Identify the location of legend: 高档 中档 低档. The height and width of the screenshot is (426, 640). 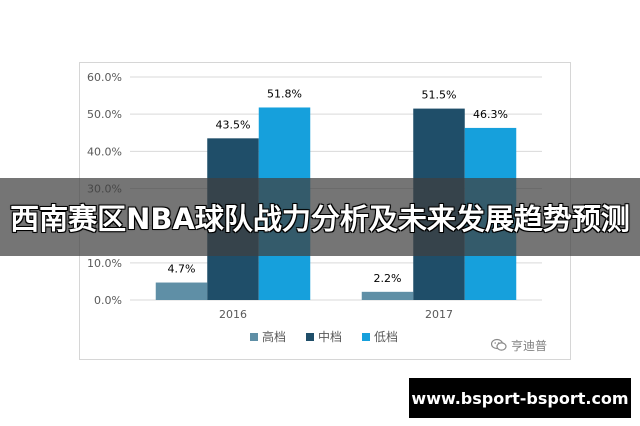
(324, 336).